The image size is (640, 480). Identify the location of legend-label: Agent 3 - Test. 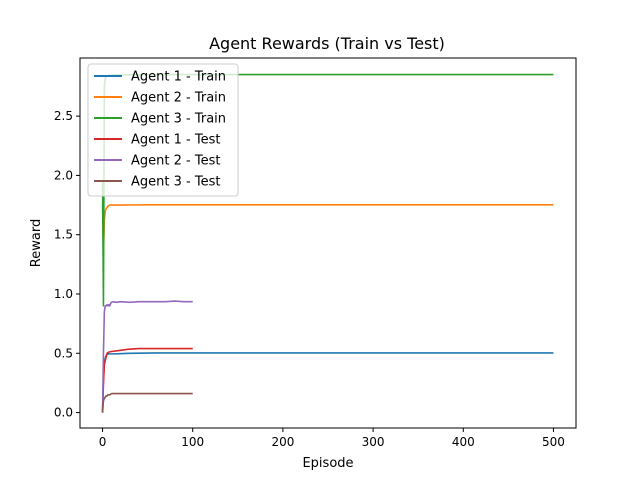
(175, 182).